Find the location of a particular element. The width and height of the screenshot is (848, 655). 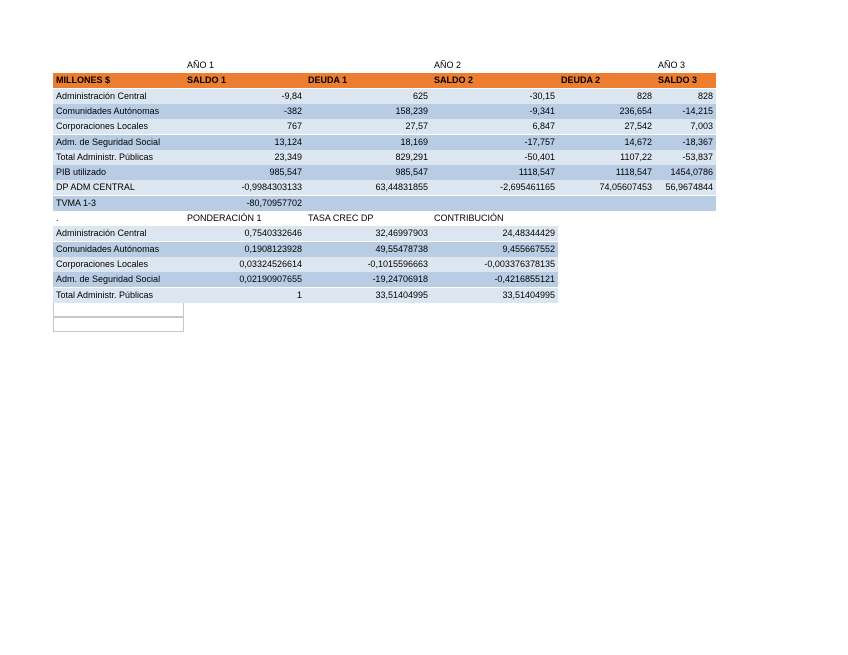

value-cell: -18,367 is located at coordinates (697, 141).